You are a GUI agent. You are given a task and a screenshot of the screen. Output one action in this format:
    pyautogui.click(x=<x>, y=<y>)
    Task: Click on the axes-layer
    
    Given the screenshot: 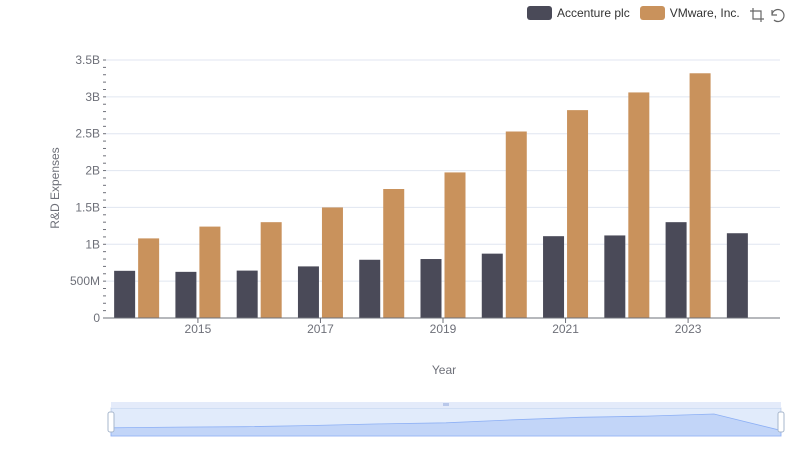 What is the action you would take?
    pyautogui.click(x=443, y=320)
    